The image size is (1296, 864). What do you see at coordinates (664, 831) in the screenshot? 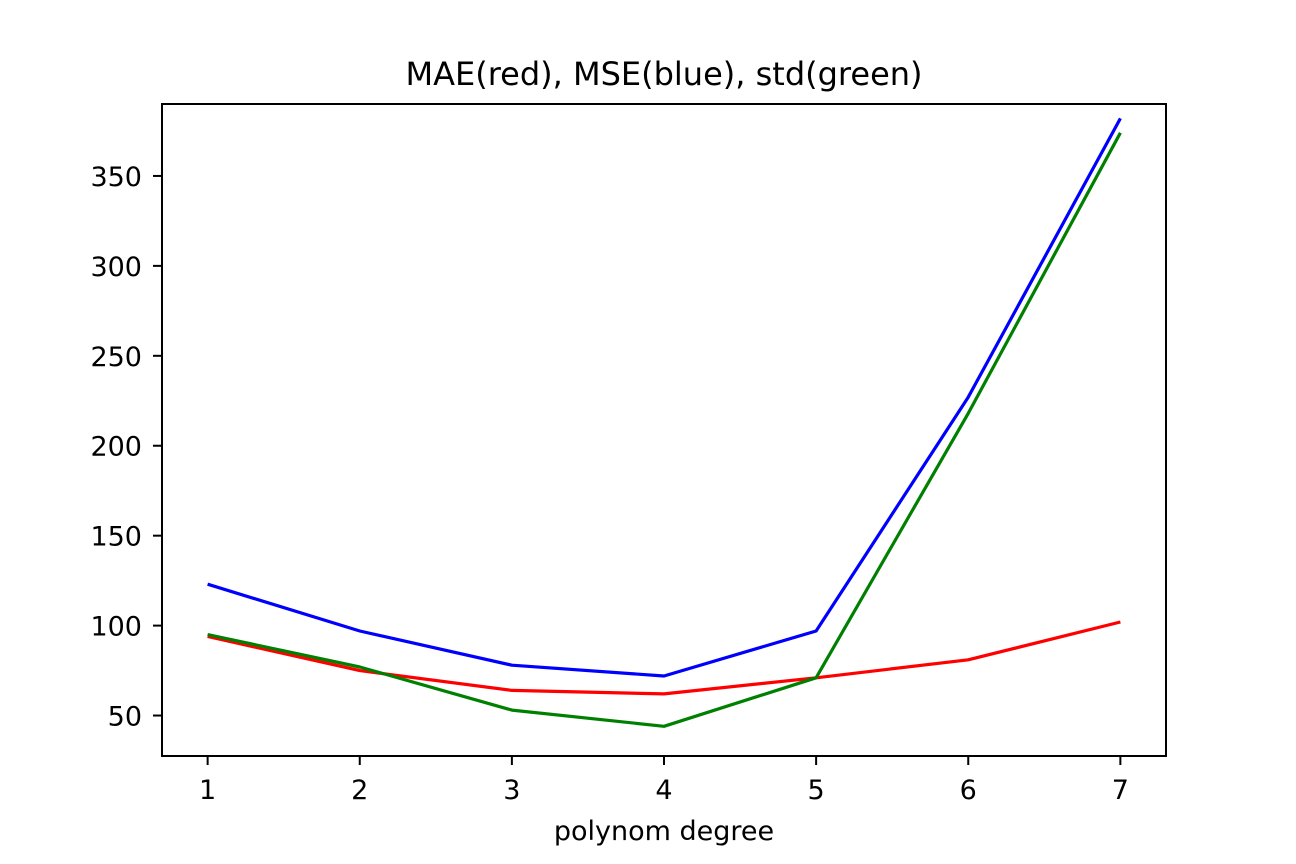
I see `x-axis-label: polynom degree` at bounding box center [664, 831].